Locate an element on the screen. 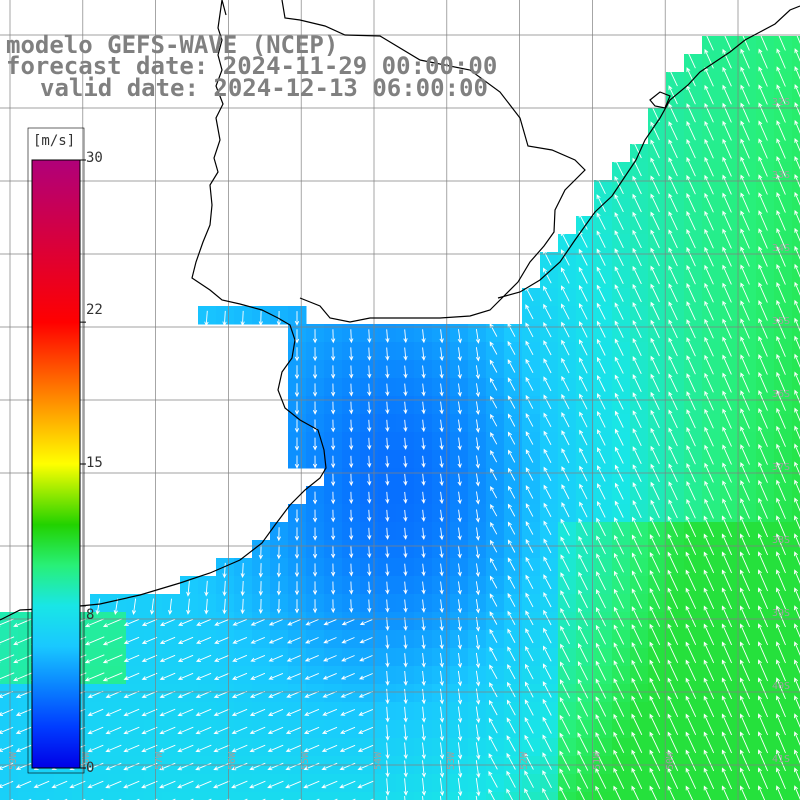  lon-label: 50W is located at coordinates (670, 760).